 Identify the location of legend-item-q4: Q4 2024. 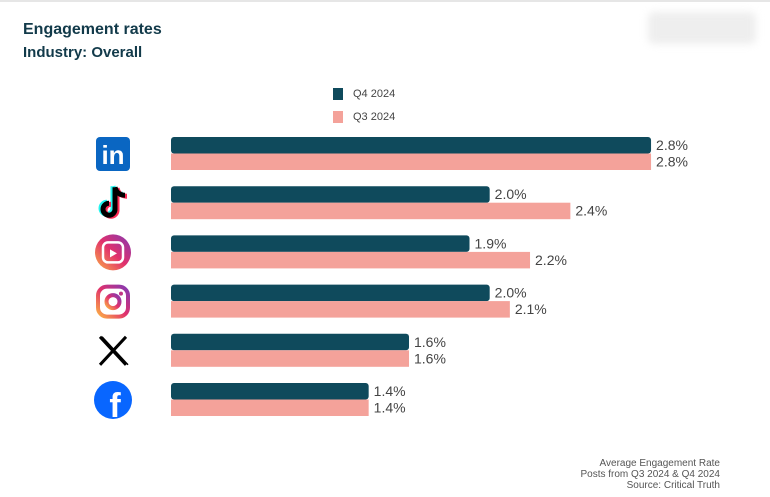
(364, 94).